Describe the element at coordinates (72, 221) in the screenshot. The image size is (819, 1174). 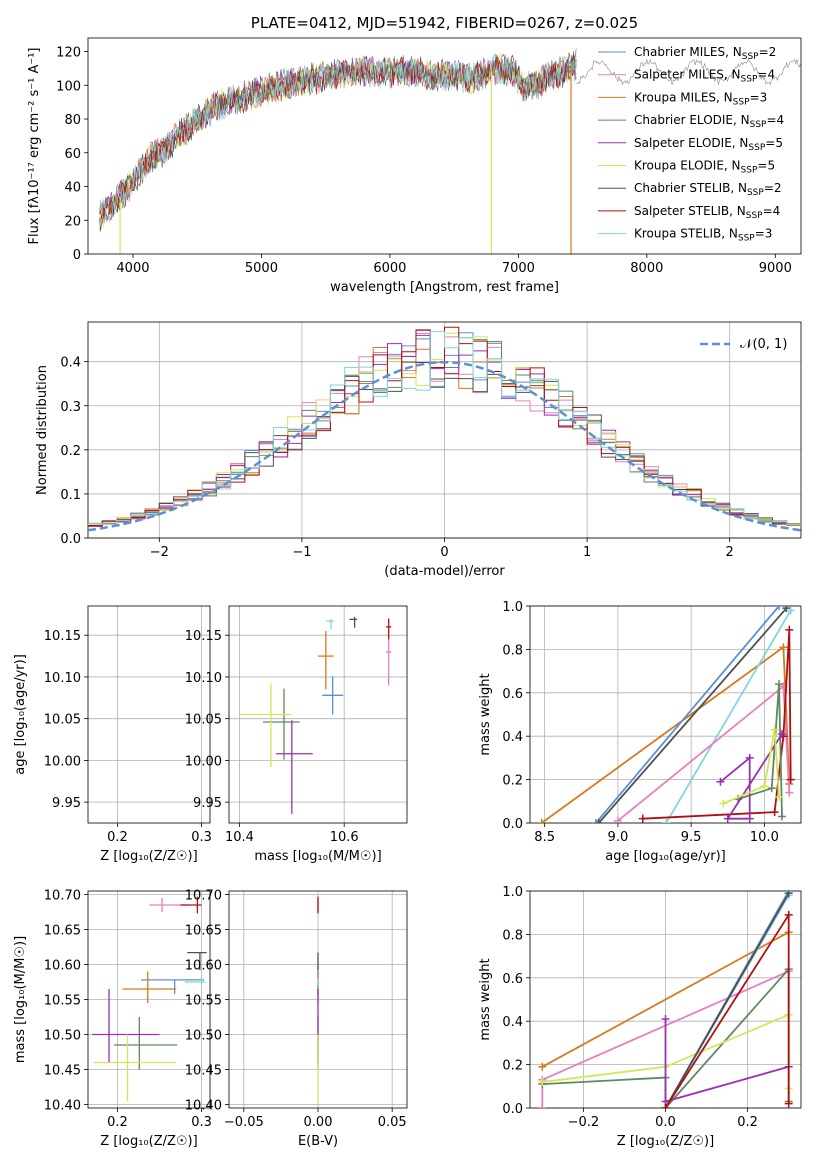
I see `y-tick-label: 20` at that location.